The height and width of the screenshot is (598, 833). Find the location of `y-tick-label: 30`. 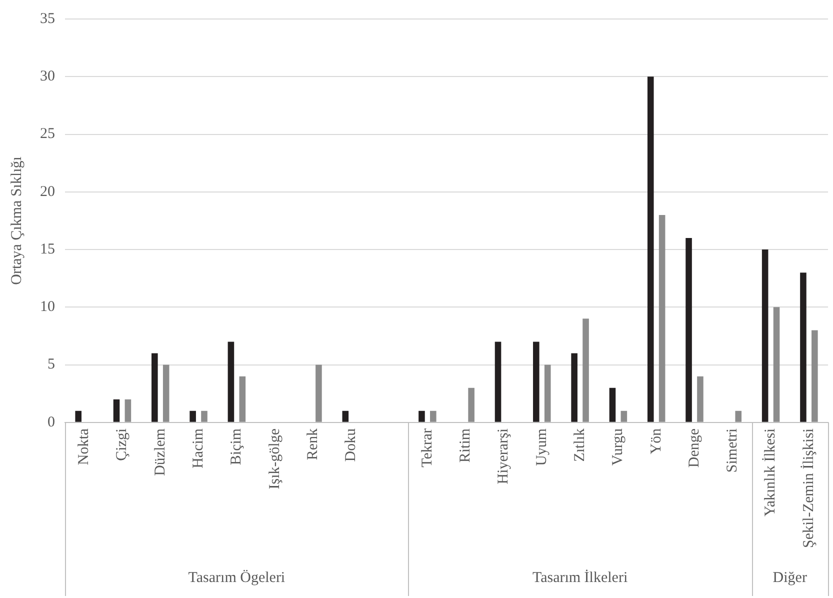

y-tick-label: 30 is located at coordinates (47, 76).